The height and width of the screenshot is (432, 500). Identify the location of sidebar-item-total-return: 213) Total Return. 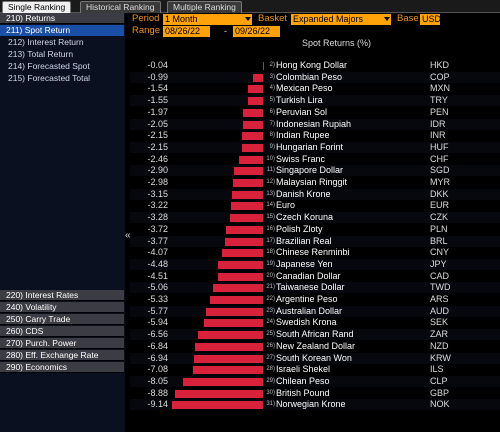
(41, 54).